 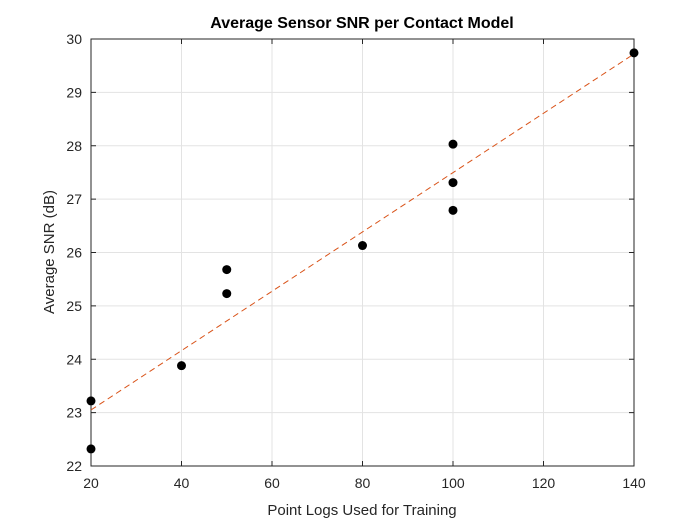 I want to click on y-tick-label: 30, so click(x=74, y=39).